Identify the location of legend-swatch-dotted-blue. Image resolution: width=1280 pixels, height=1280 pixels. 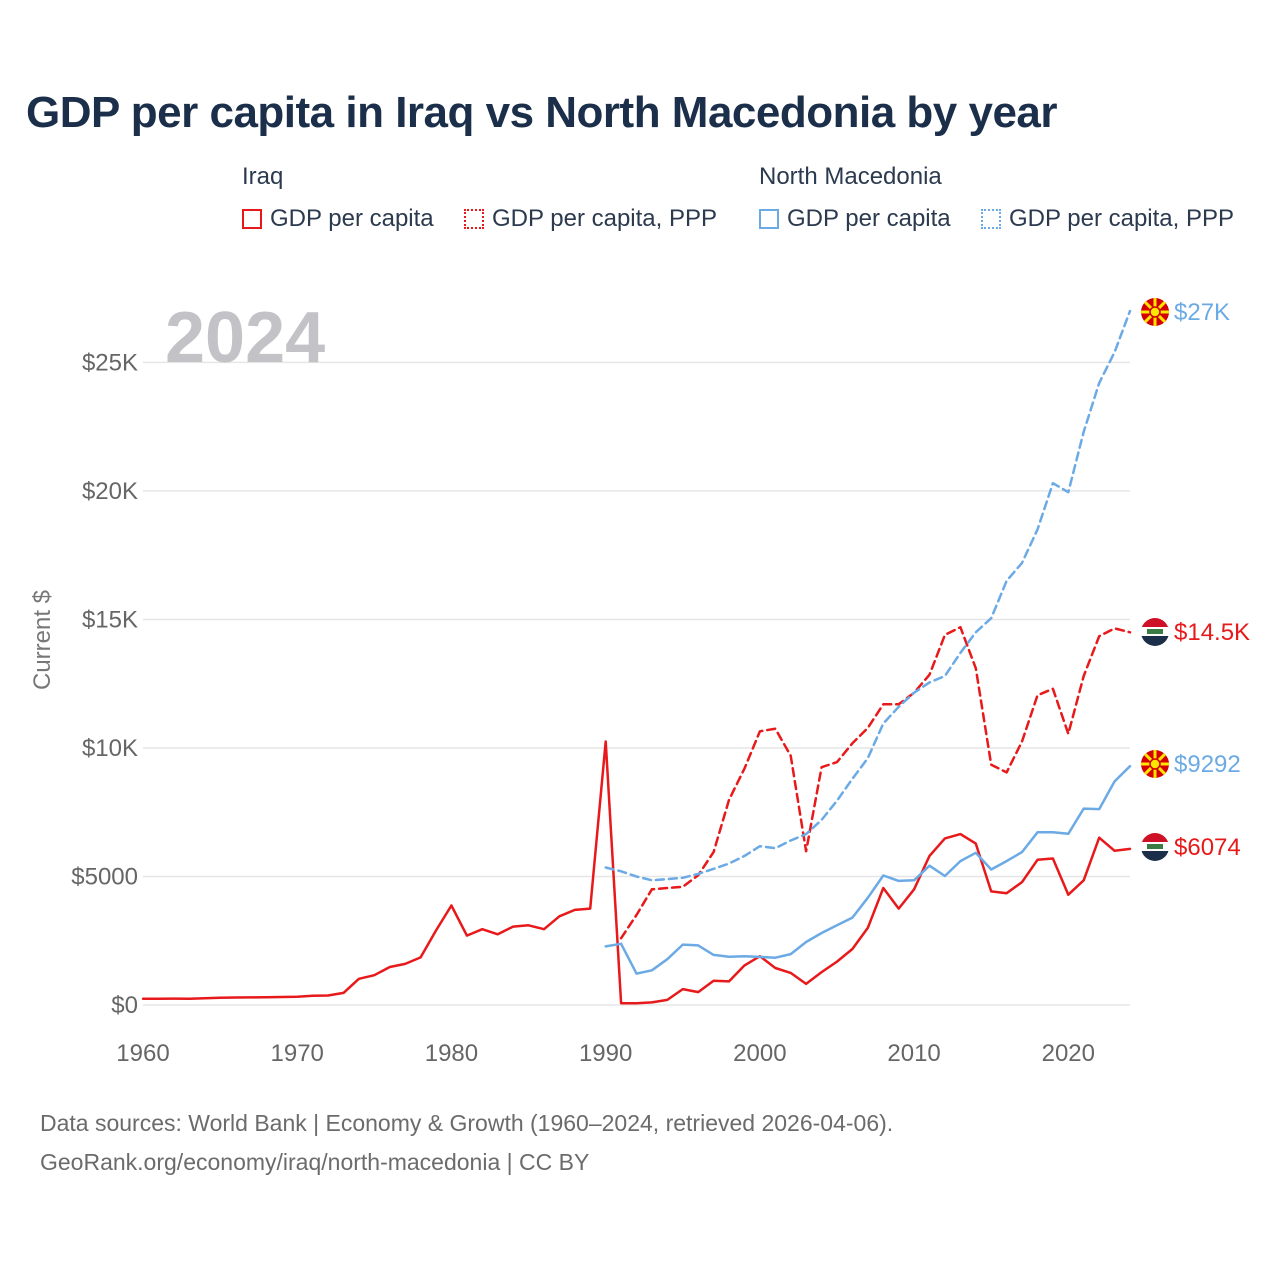
(991, 219).